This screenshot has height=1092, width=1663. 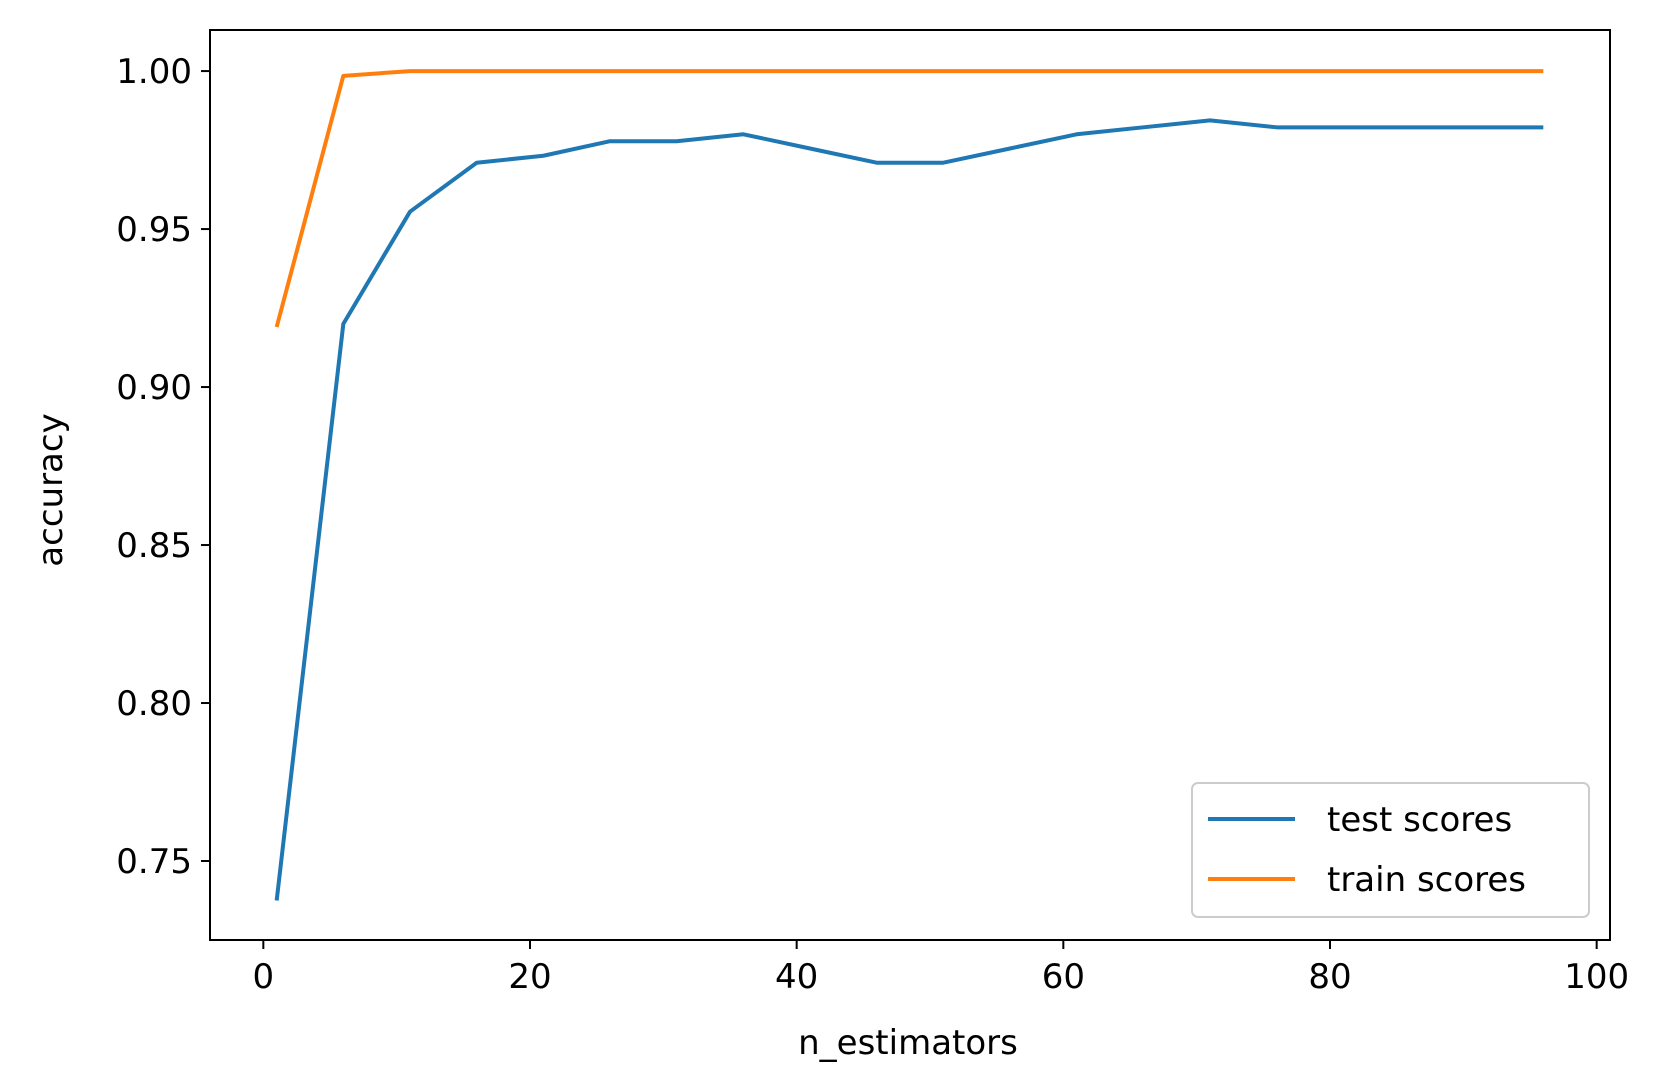 I want to click on y-tick-label: 0.75, so click(x=154, y=862).